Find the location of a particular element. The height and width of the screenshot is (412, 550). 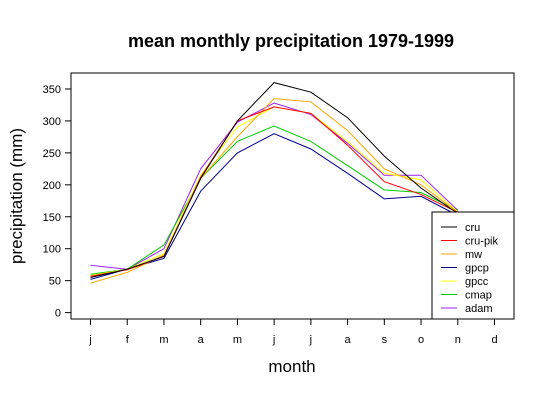

chart-title: mean monthly precipitation 1979-1999 is located at coordinates (291, 41).